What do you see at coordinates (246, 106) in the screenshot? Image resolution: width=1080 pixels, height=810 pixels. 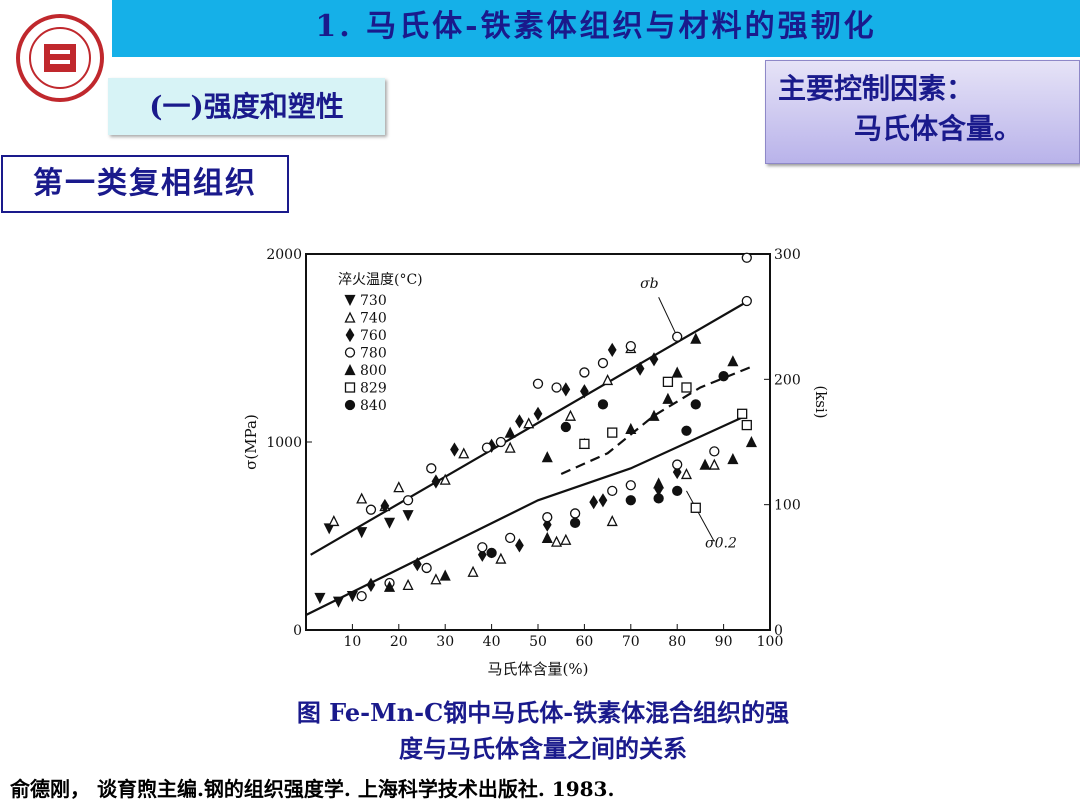 I see `section-title: (一)强度和塑性` at bounding box center [246, 106].